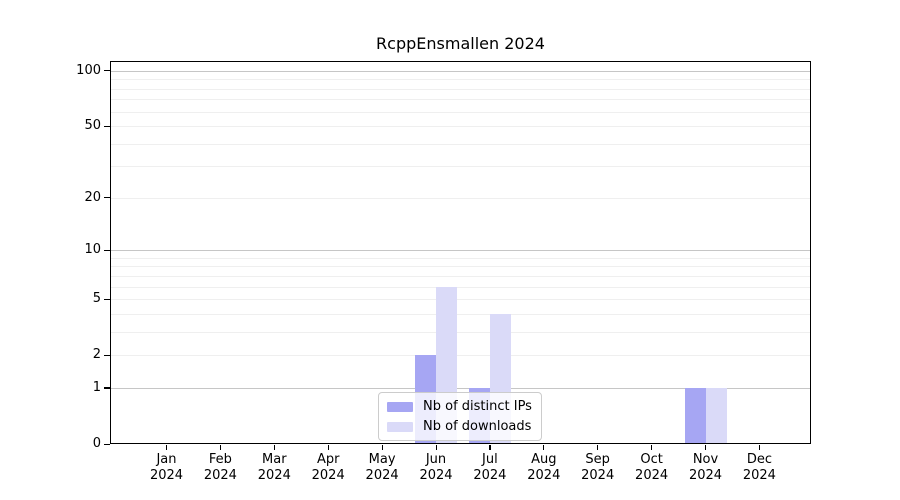  I want to click on bar-downloads-nov, so click(716, 415).